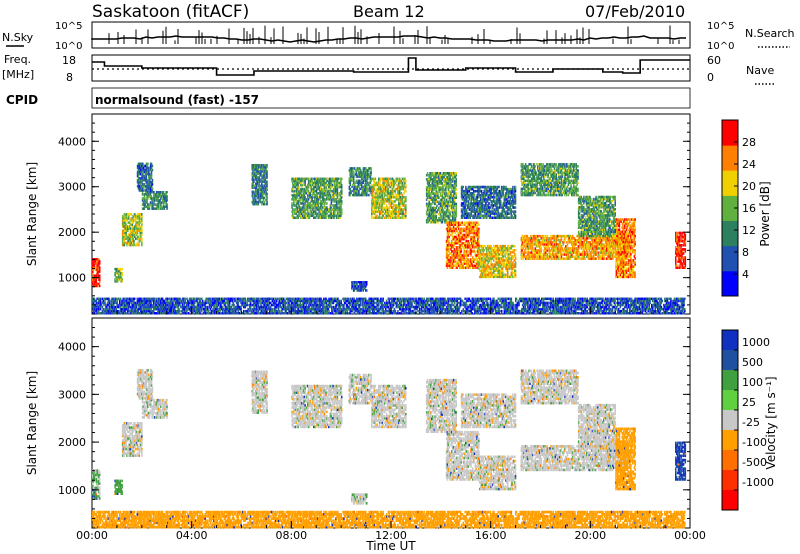 The width and height of the screenshot is (800, 554). I want to click on freq-tick-low: 8, so click(69, 77).